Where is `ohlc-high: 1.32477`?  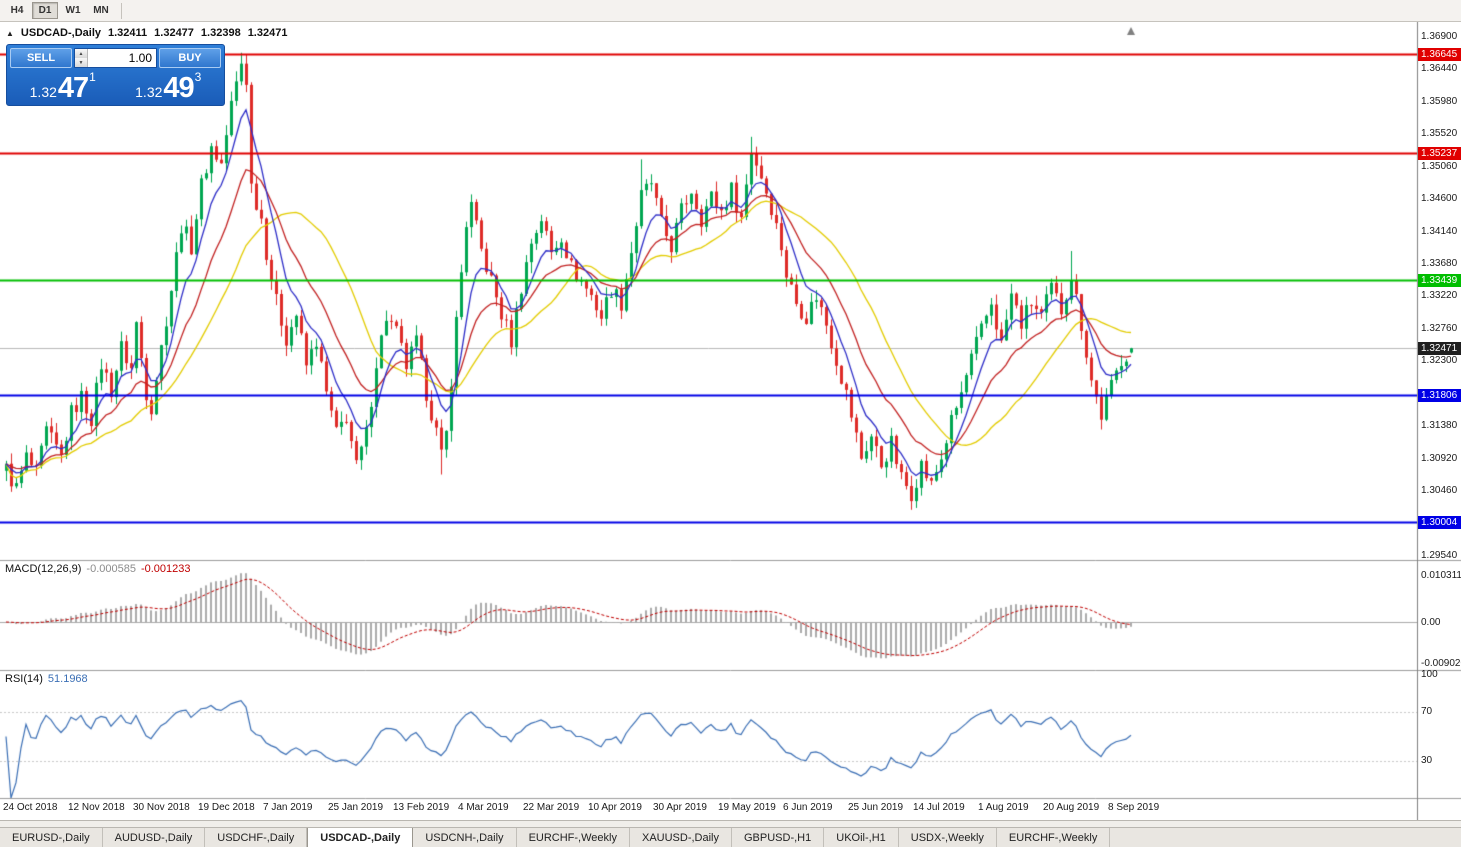 ohlc-high: 1.32477 is located at coordinates (174, 33).